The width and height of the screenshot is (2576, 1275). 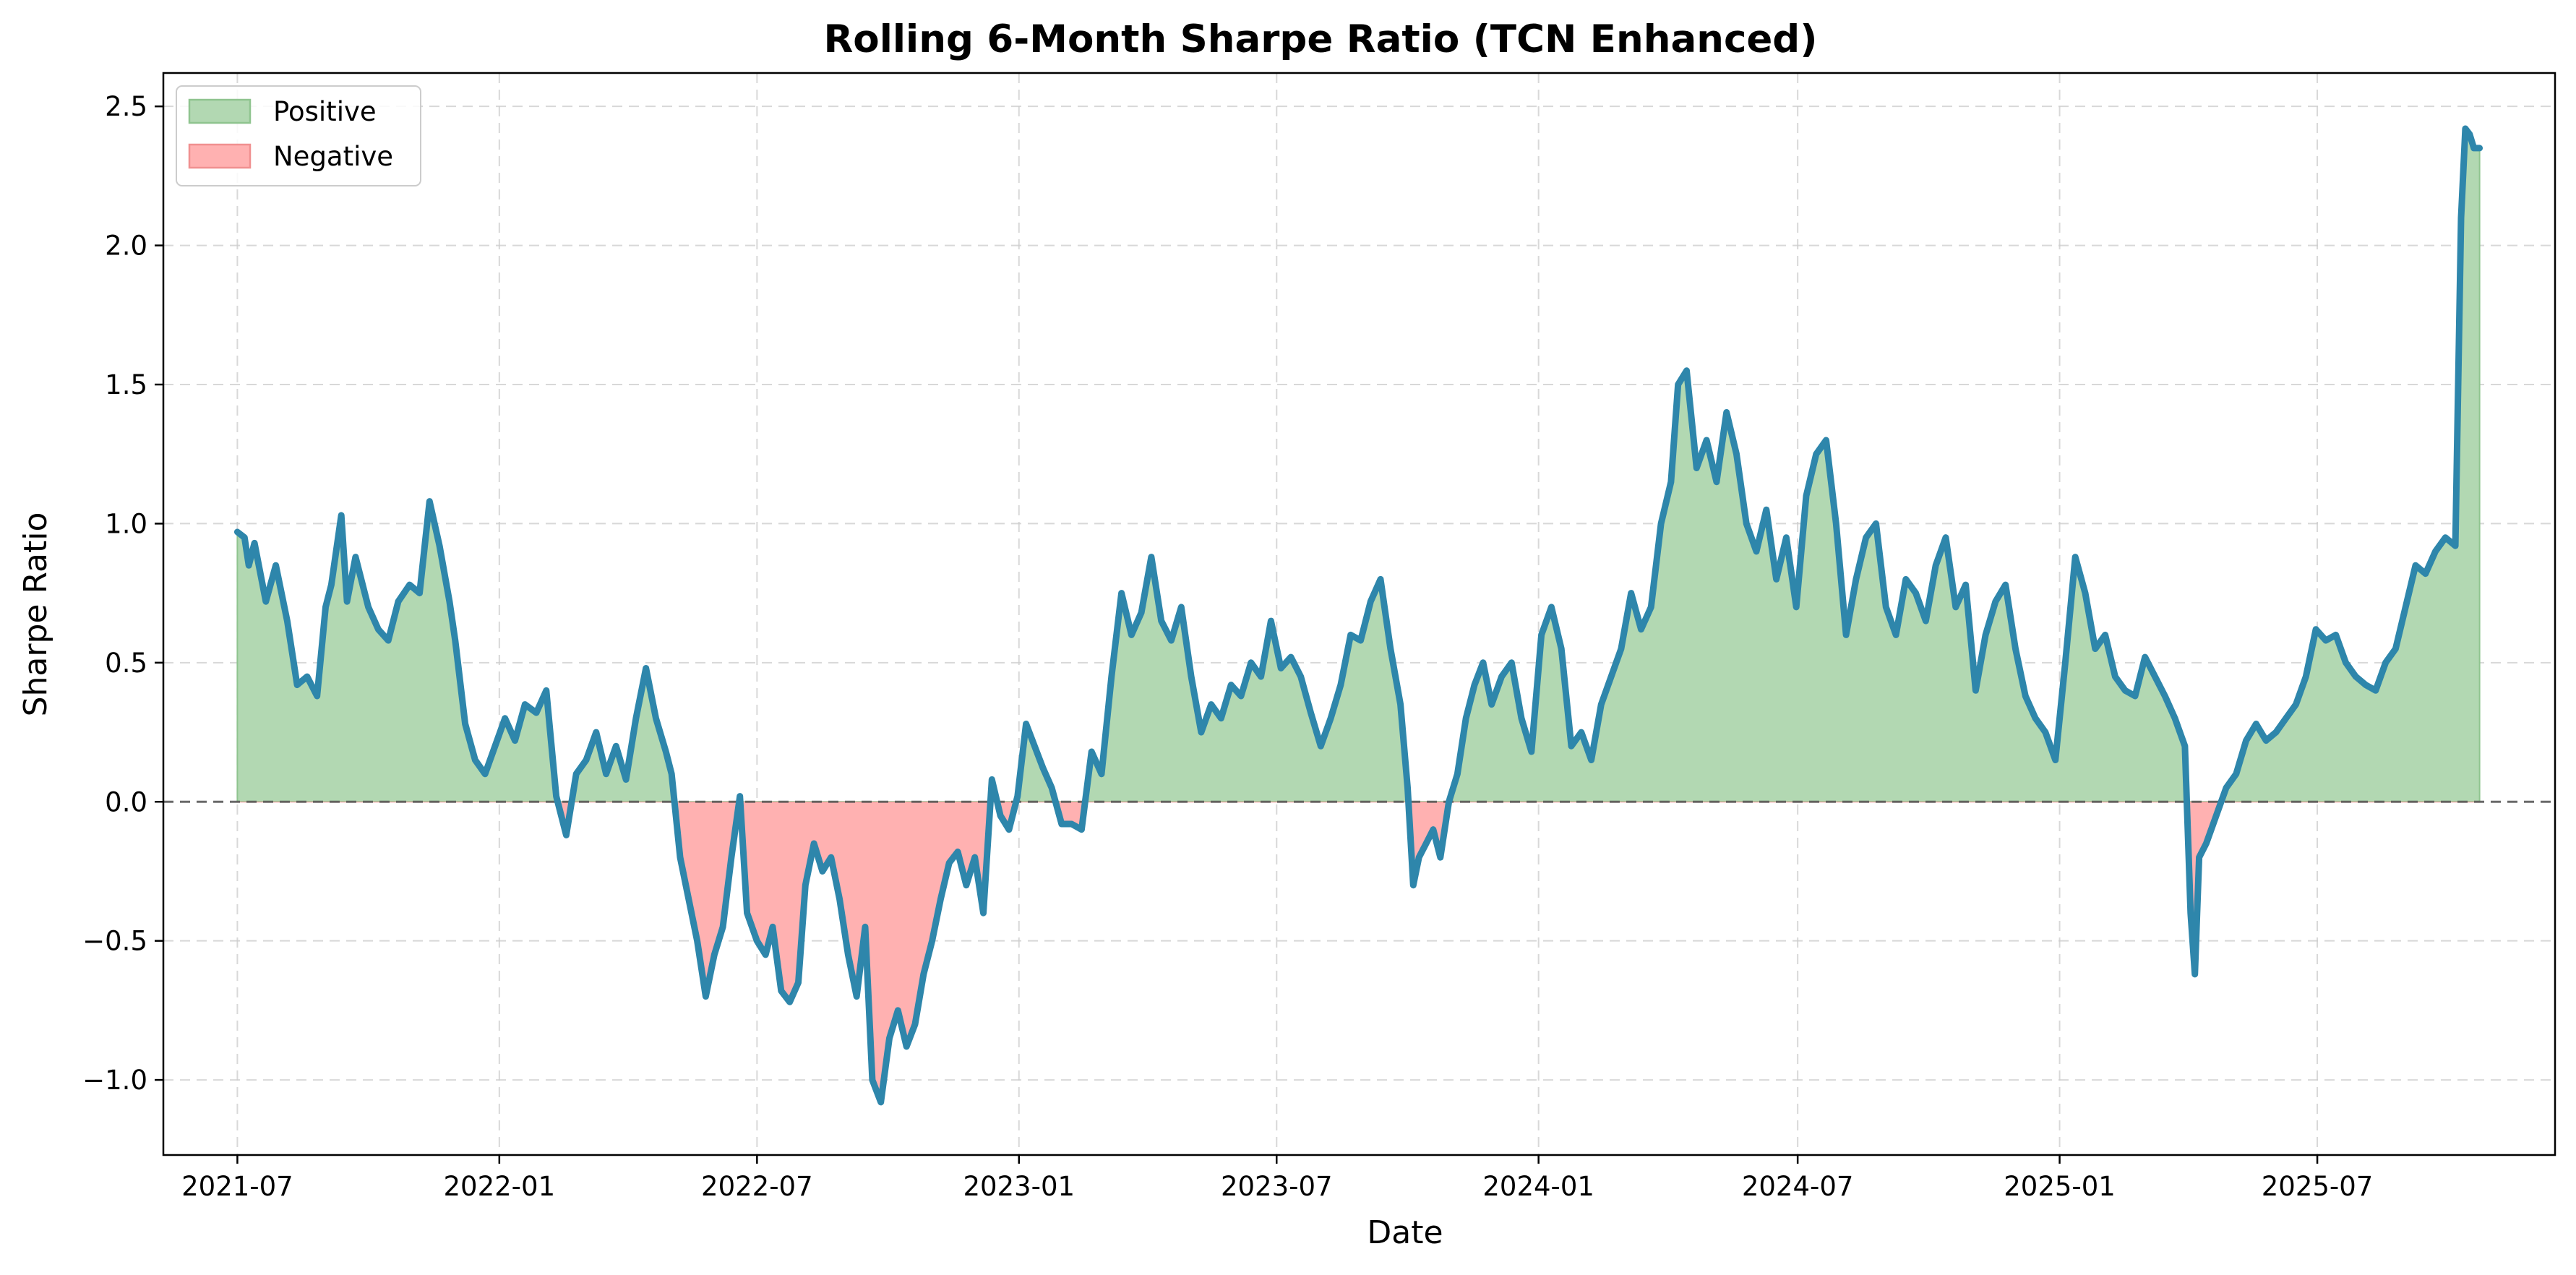 I want to click on x-tick-label-8: 2025-07, so click(x=2318, y=1186).